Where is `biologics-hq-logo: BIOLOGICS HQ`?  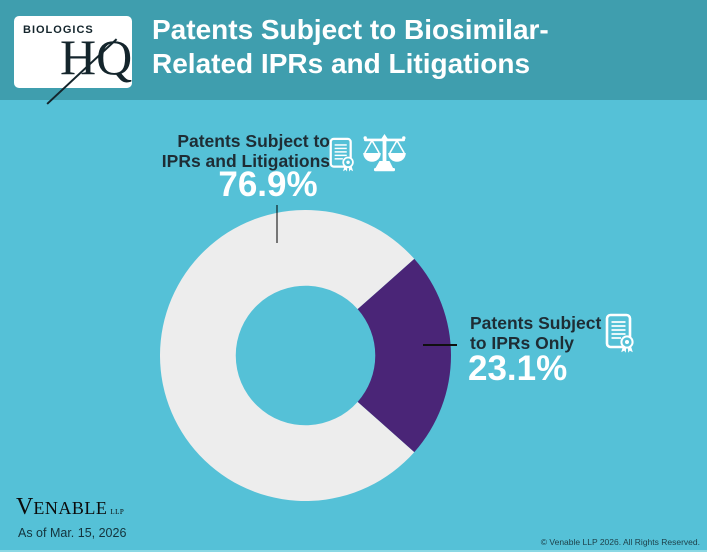 biologics-hq-logo: BIOLOGICS HQ is located at coordinates (73, 60).